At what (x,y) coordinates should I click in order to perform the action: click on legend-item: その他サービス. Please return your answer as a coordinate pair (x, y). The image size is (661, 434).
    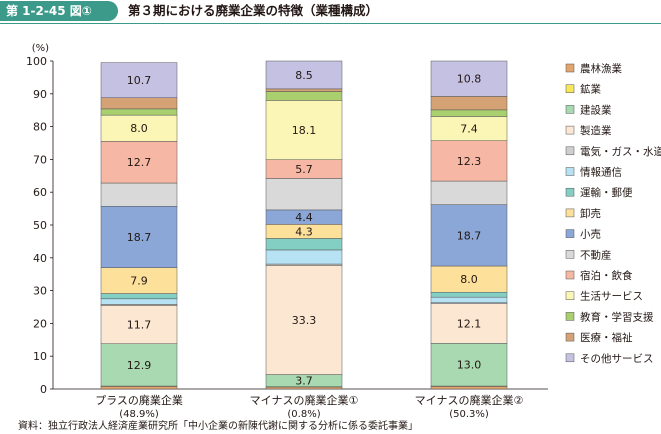
    Looking at the image, I should click on (609, 358).